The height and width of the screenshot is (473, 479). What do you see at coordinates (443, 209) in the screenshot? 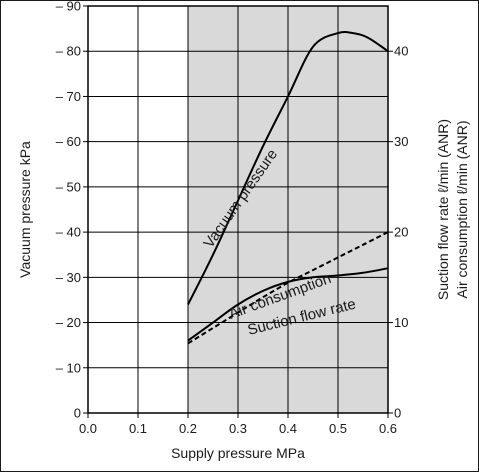
I see `y-right-axis-title-suction: Suction flow rate ℓ/min (ANR)` at bounding box center [443, 209].